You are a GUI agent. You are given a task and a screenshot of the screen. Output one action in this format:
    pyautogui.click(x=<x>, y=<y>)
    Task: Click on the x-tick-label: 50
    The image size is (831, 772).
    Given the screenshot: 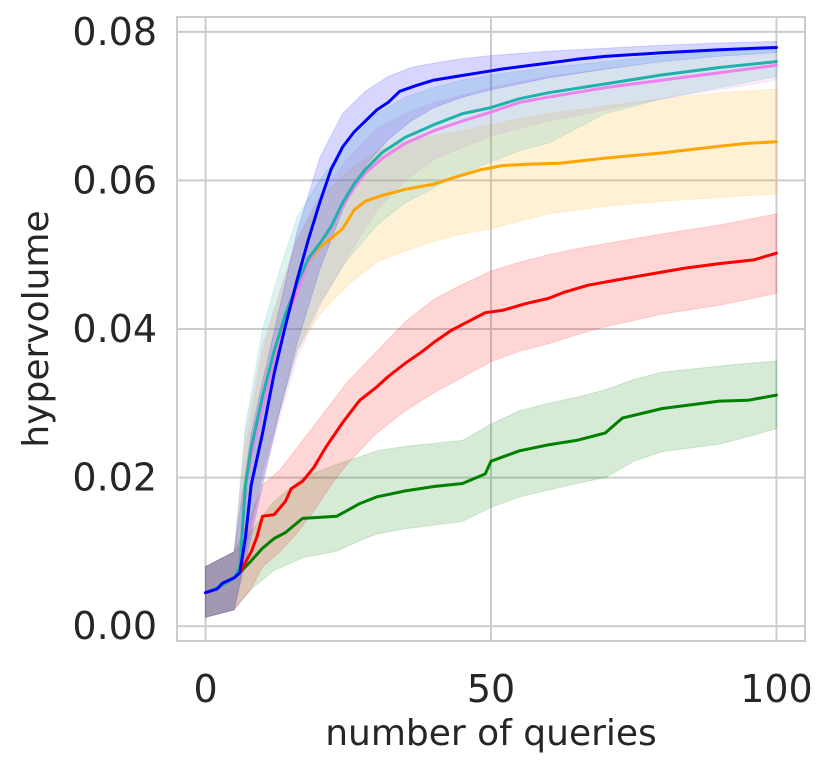 What is the action you would take?
    pyautogui.click(x=491, y=689)
    